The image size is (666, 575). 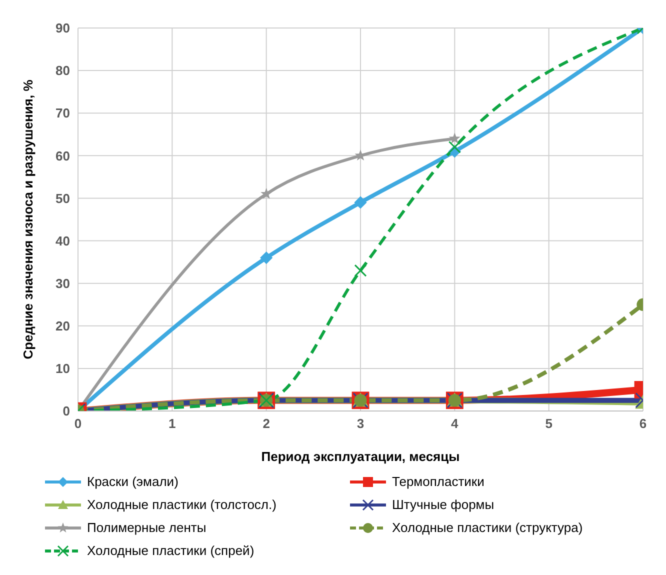 I want to click on y-tick-label: 60, so click(x=63, y=156).